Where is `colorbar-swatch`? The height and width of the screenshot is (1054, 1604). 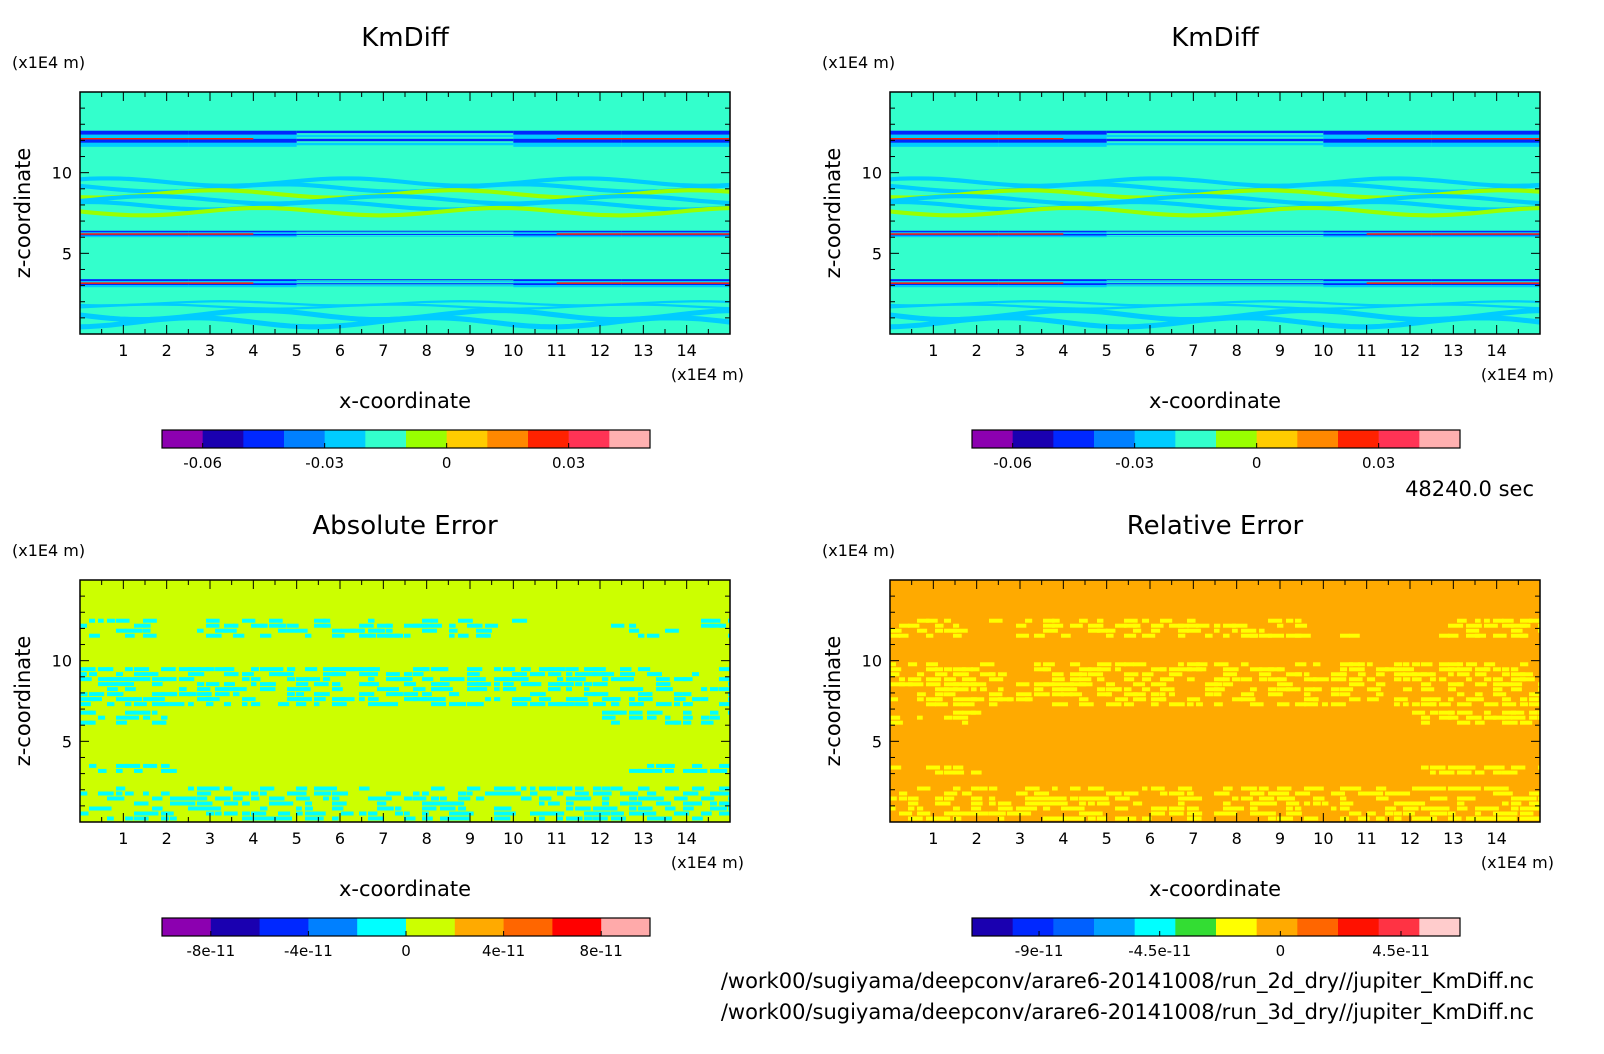 colorbar-swatch is located at coordinates (1115, 927).